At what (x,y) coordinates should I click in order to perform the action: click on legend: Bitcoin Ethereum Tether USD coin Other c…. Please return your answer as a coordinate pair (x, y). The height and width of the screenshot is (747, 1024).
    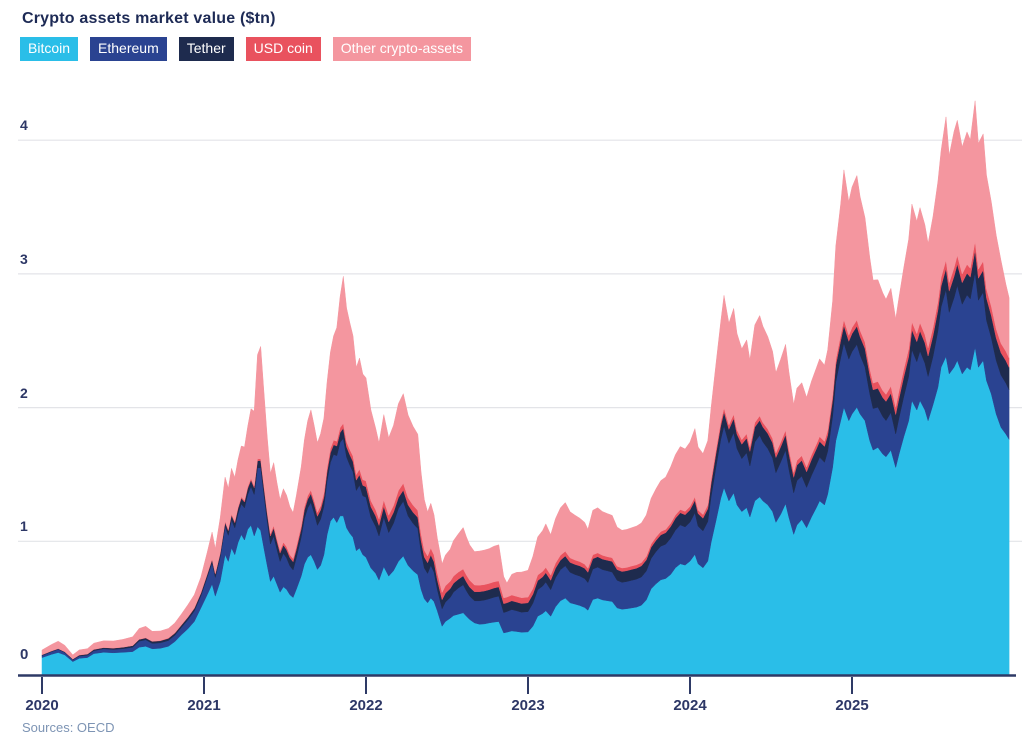
    Looking at the image, I should click on (245, 49).